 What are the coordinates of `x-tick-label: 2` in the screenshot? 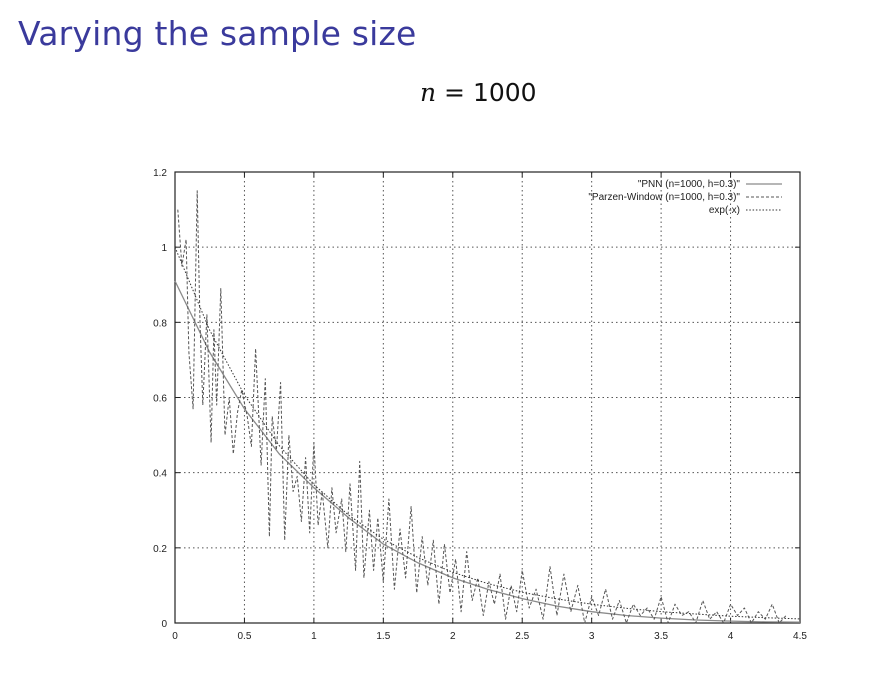 It's located at (453, 636).